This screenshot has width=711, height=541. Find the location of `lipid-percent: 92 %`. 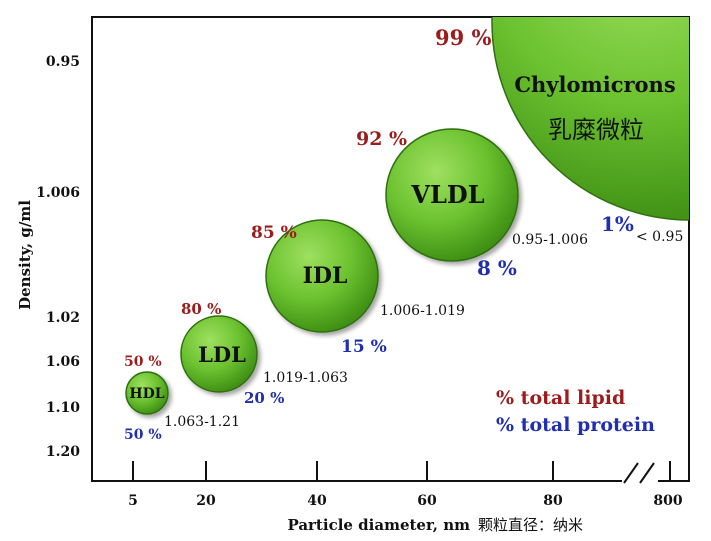

lipid-percent: 92 % is located at coordinates (381, 139).